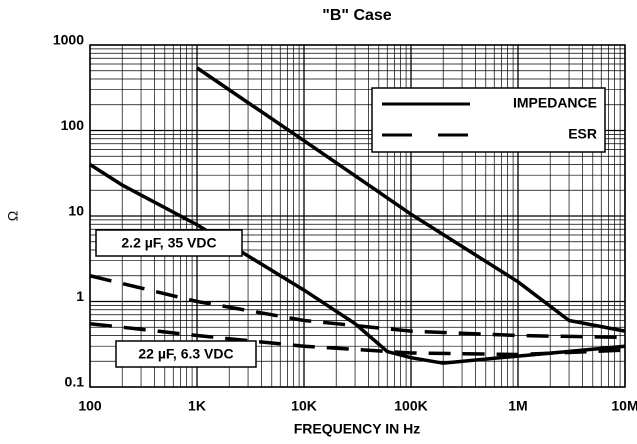 Image resolution: width=637 pixels, height=444 pixels. Describe the element at coordinates (90, 406) in the screenshot. I see `x-tick-label: 100` at that location.